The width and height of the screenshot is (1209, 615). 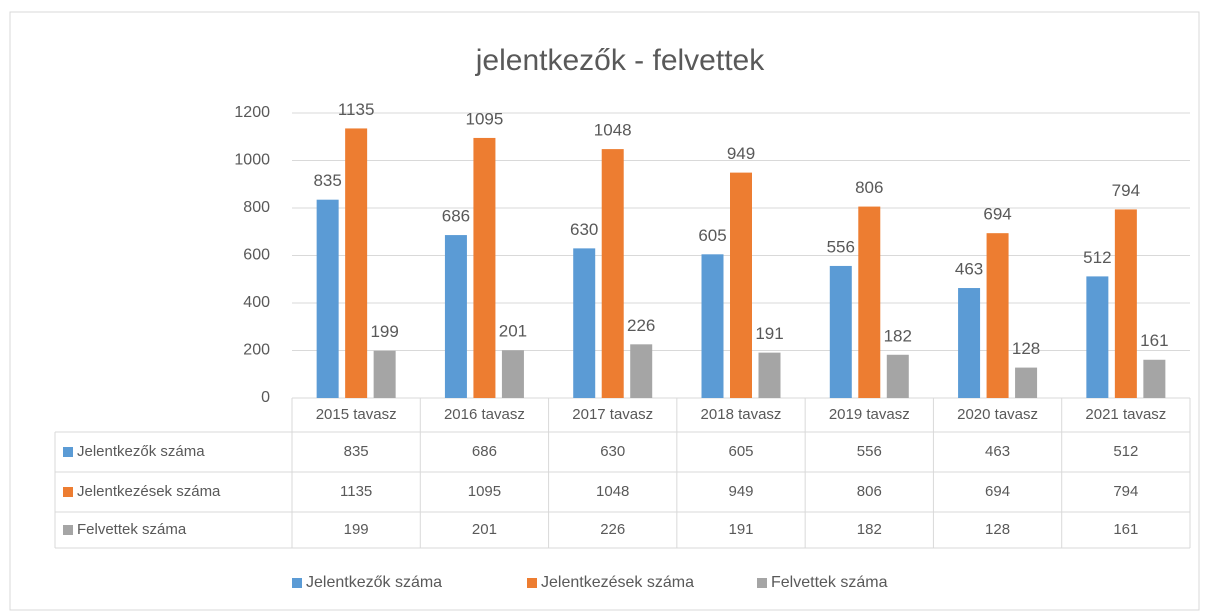 What do you see at coordinates (869, 451) in the screenshot?
I see `table-cell: 556` at bounding box center [869, 451].